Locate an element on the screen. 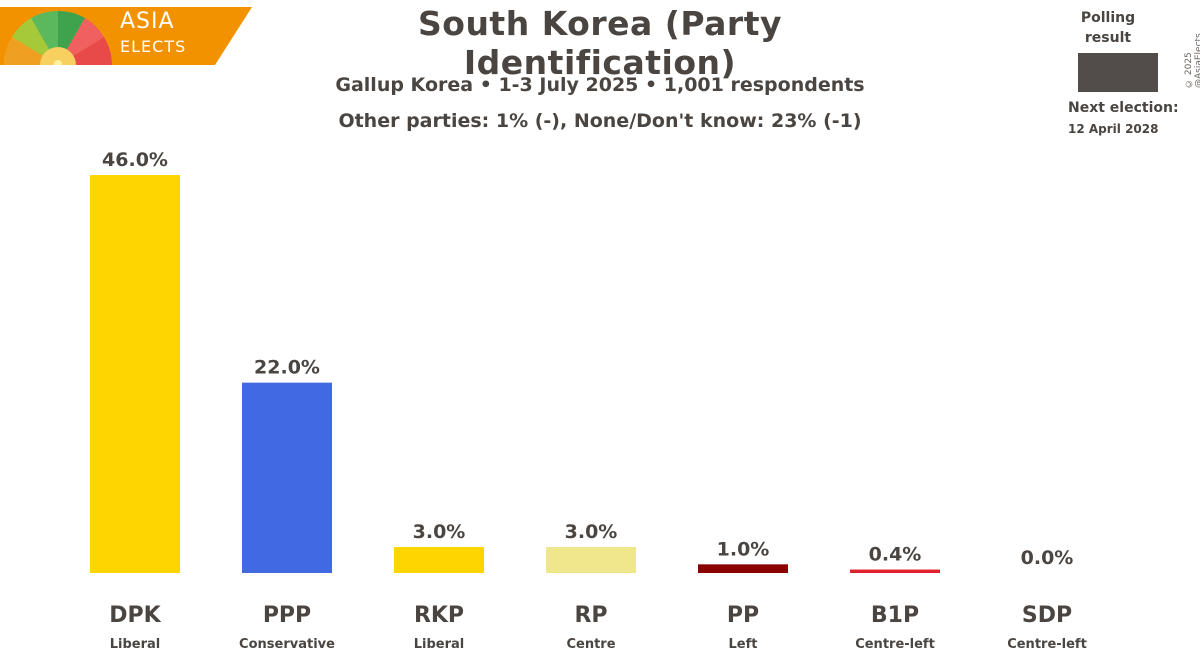 The height and width of the screenshot is (660, 1200). ideology-label-pp: Left is located at coordinates (743, 644).